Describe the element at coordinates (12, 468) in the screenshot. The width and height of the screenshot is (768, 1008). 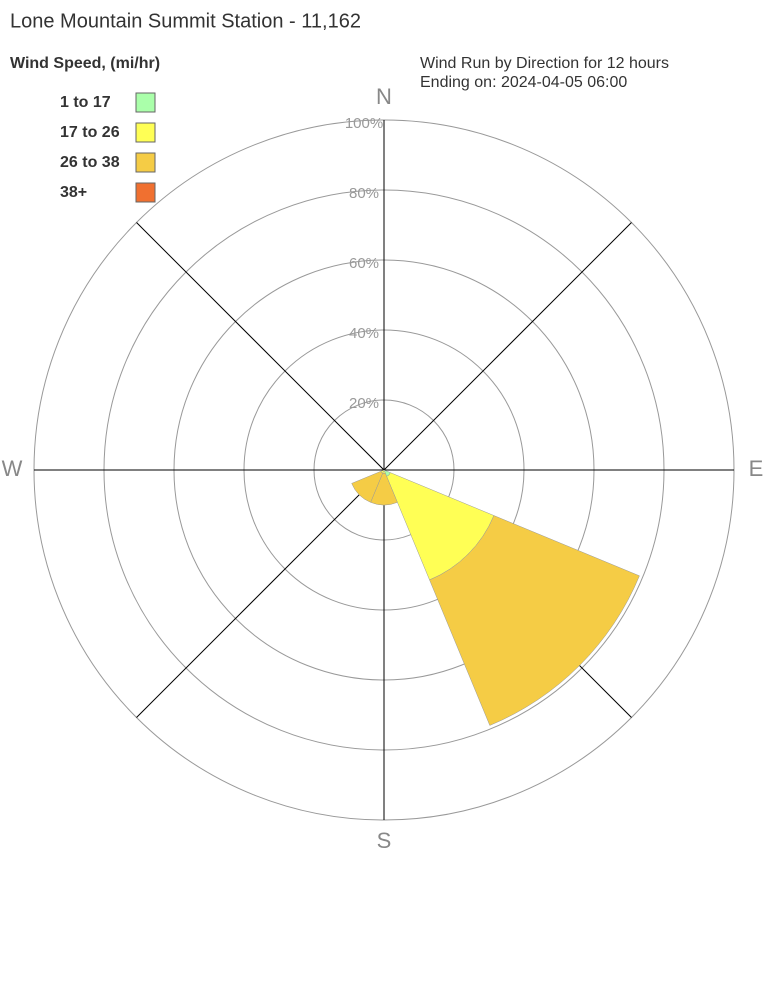
I see `compass-label: W` at that location.